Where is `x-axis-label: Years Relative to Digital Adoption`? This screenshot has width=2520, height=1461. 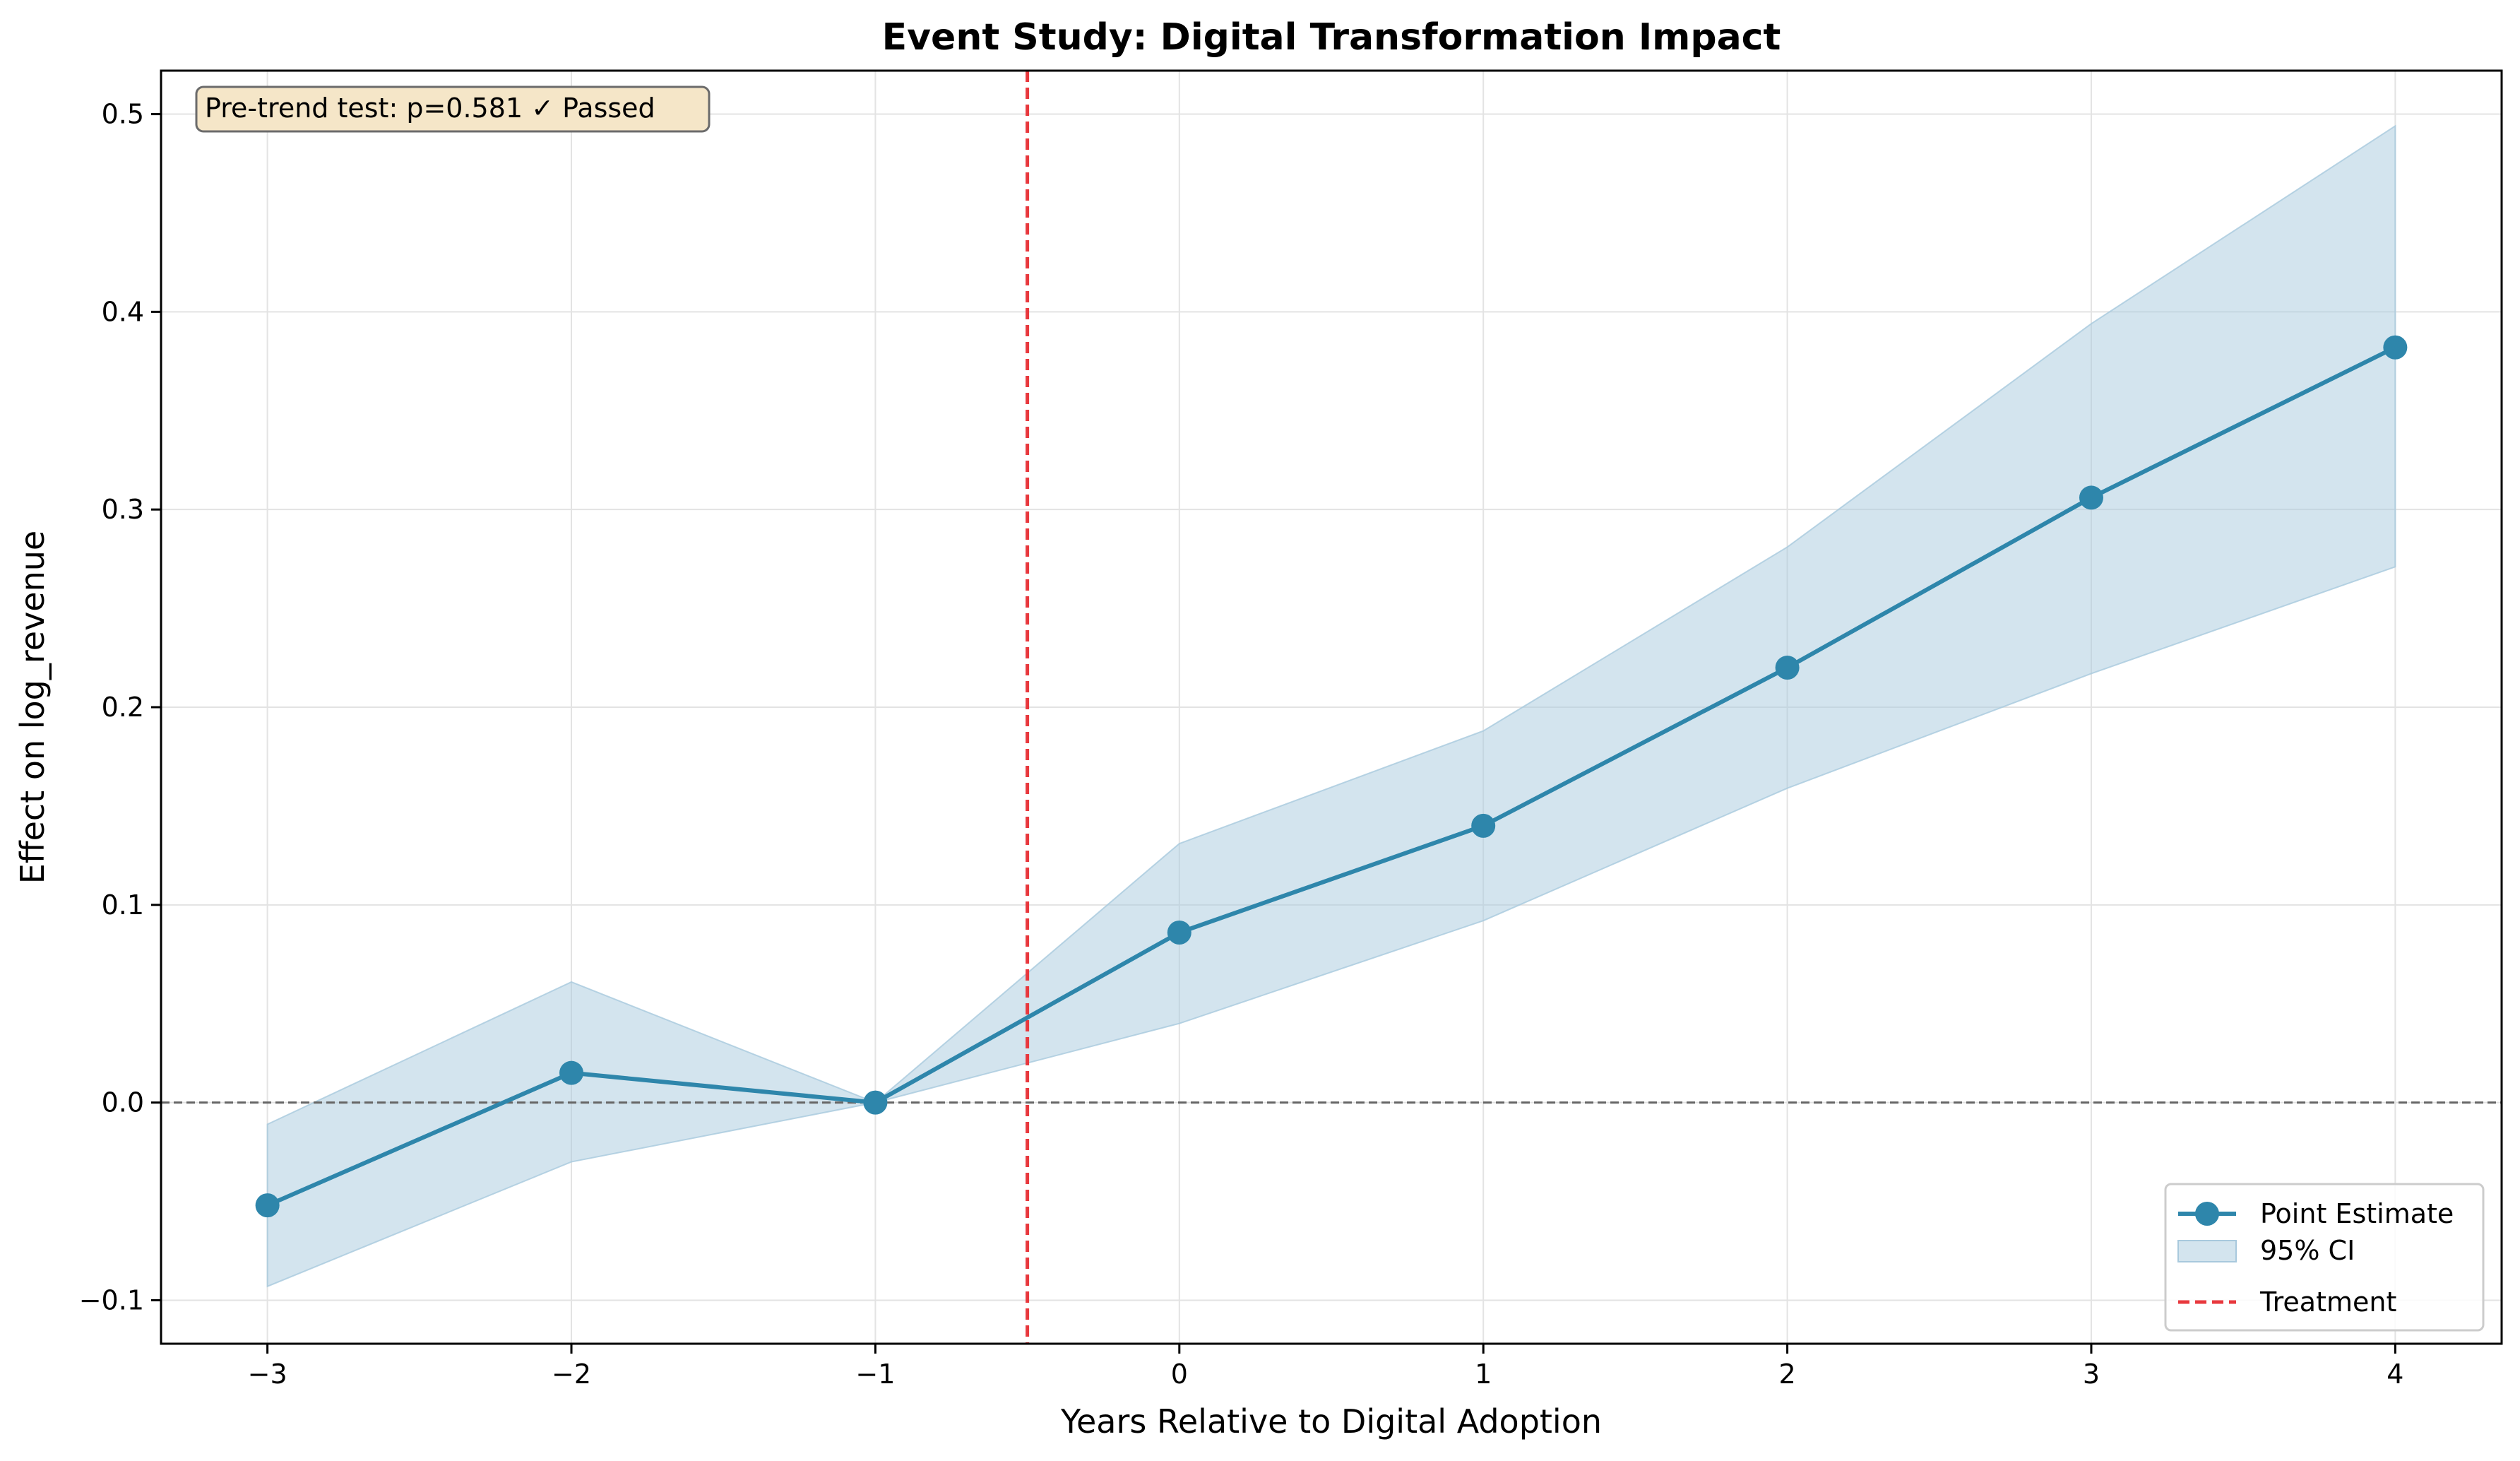
x-axis-label: Years Relative to Digital Adoption is located at coordinates (1331, 1421).